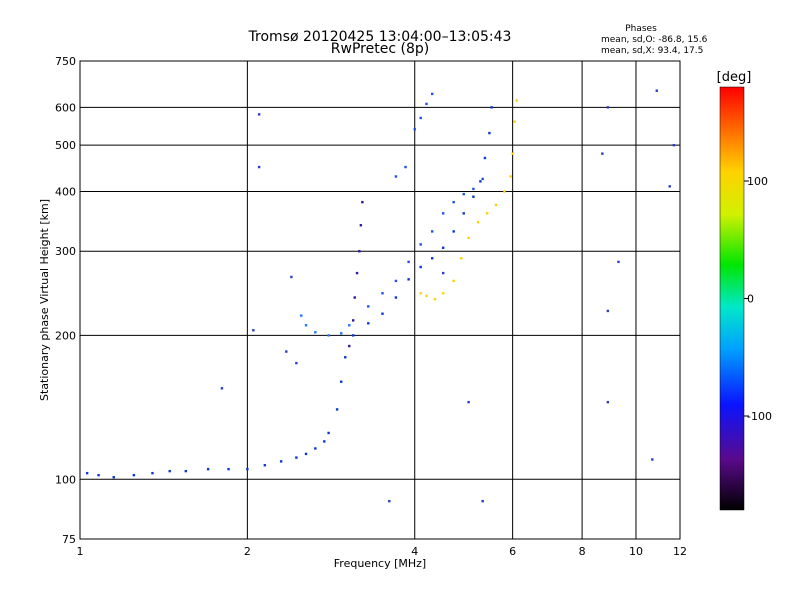 This screenshot has width=800, height=600. Describe the element at coordinates (680, 551) in the screenshot. I see `x-tick-label: 12` at that location.